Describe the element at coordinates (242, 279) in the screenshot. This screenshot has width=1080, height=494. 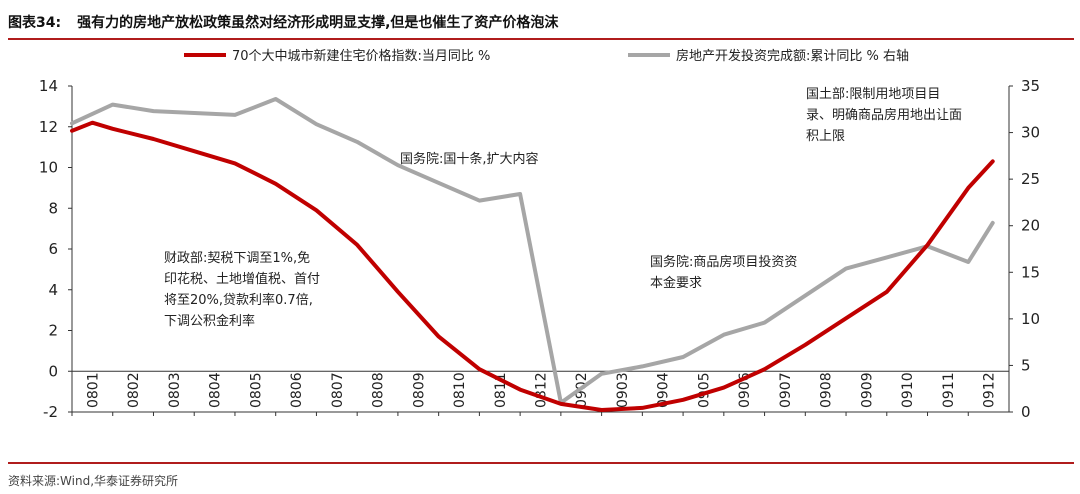
I see `annotation-ministry-finance: 印花税、土地增值税、首付` at that location.